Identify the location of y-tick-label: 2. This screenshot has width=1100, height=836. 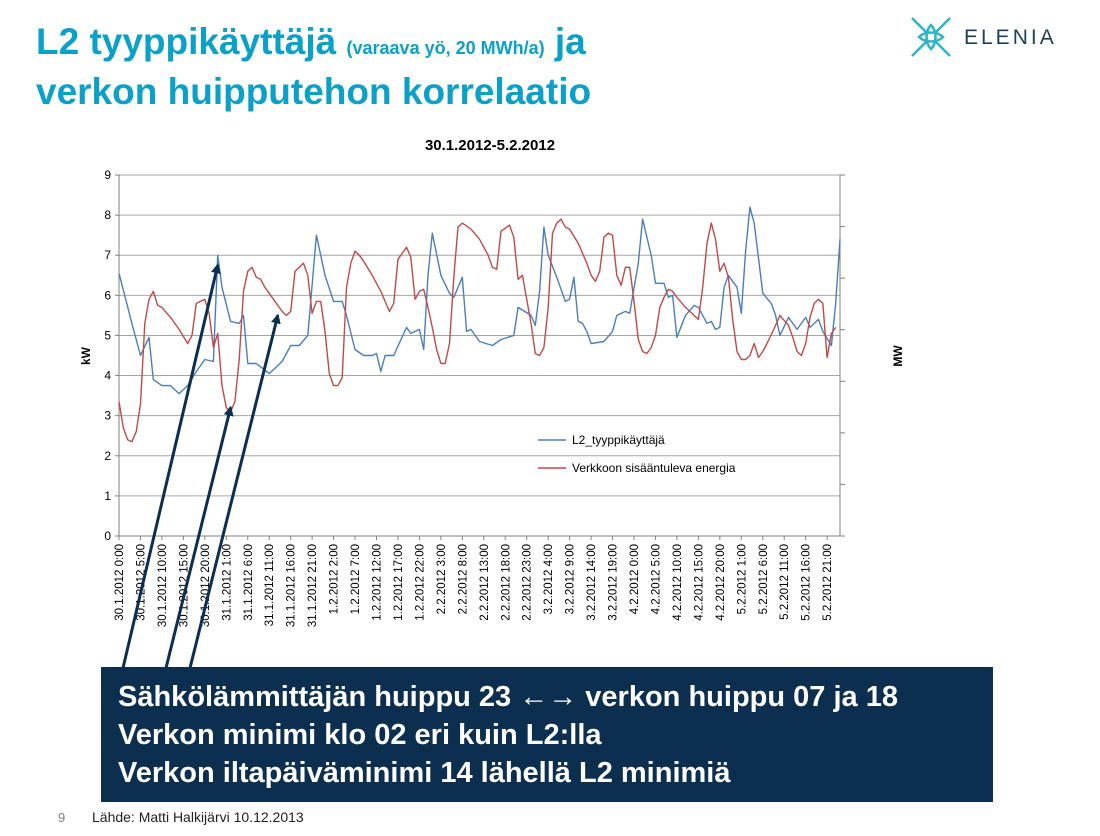
(107, 456).